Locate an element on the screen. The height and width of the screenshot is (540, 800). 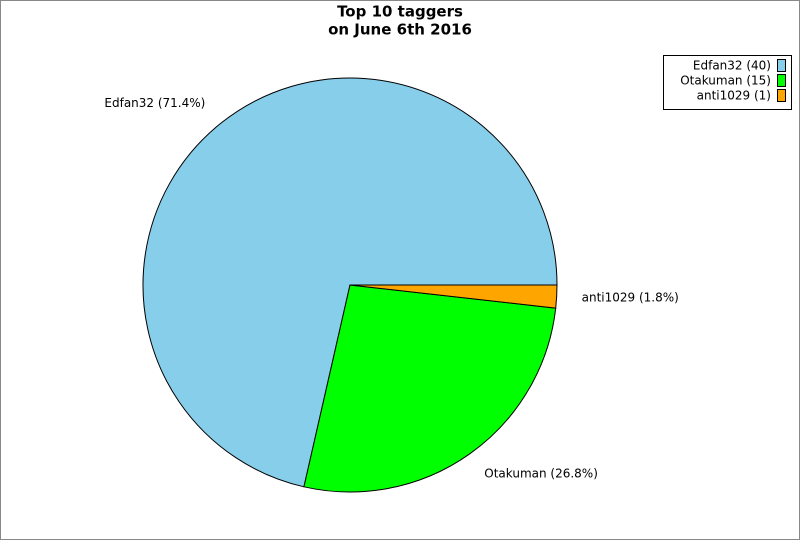
slice-label: Otakuman (26.8%) is located at coordinates (541, 474).